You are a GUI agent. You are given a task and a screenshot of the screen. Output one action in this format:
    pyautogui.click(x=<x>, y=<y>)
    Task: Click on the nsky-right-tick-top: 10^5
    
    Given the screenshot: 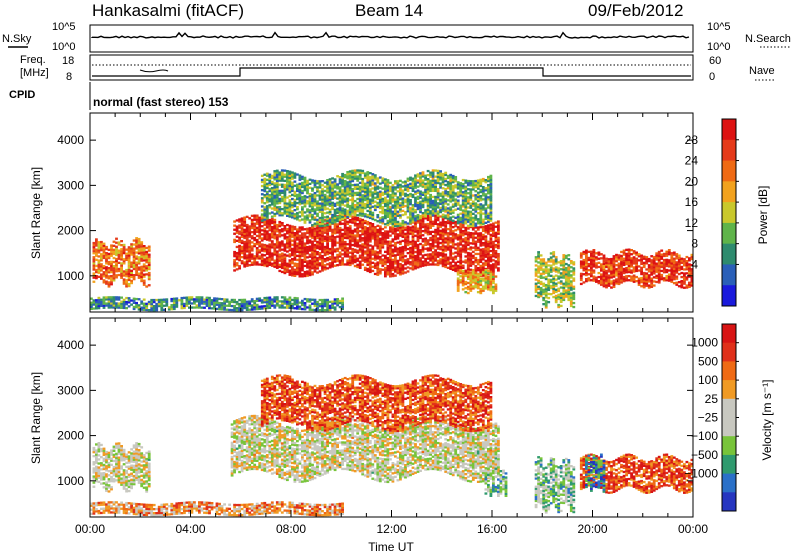 What is the action you would take?
    pyautogui.click(x=719, y=27)
    